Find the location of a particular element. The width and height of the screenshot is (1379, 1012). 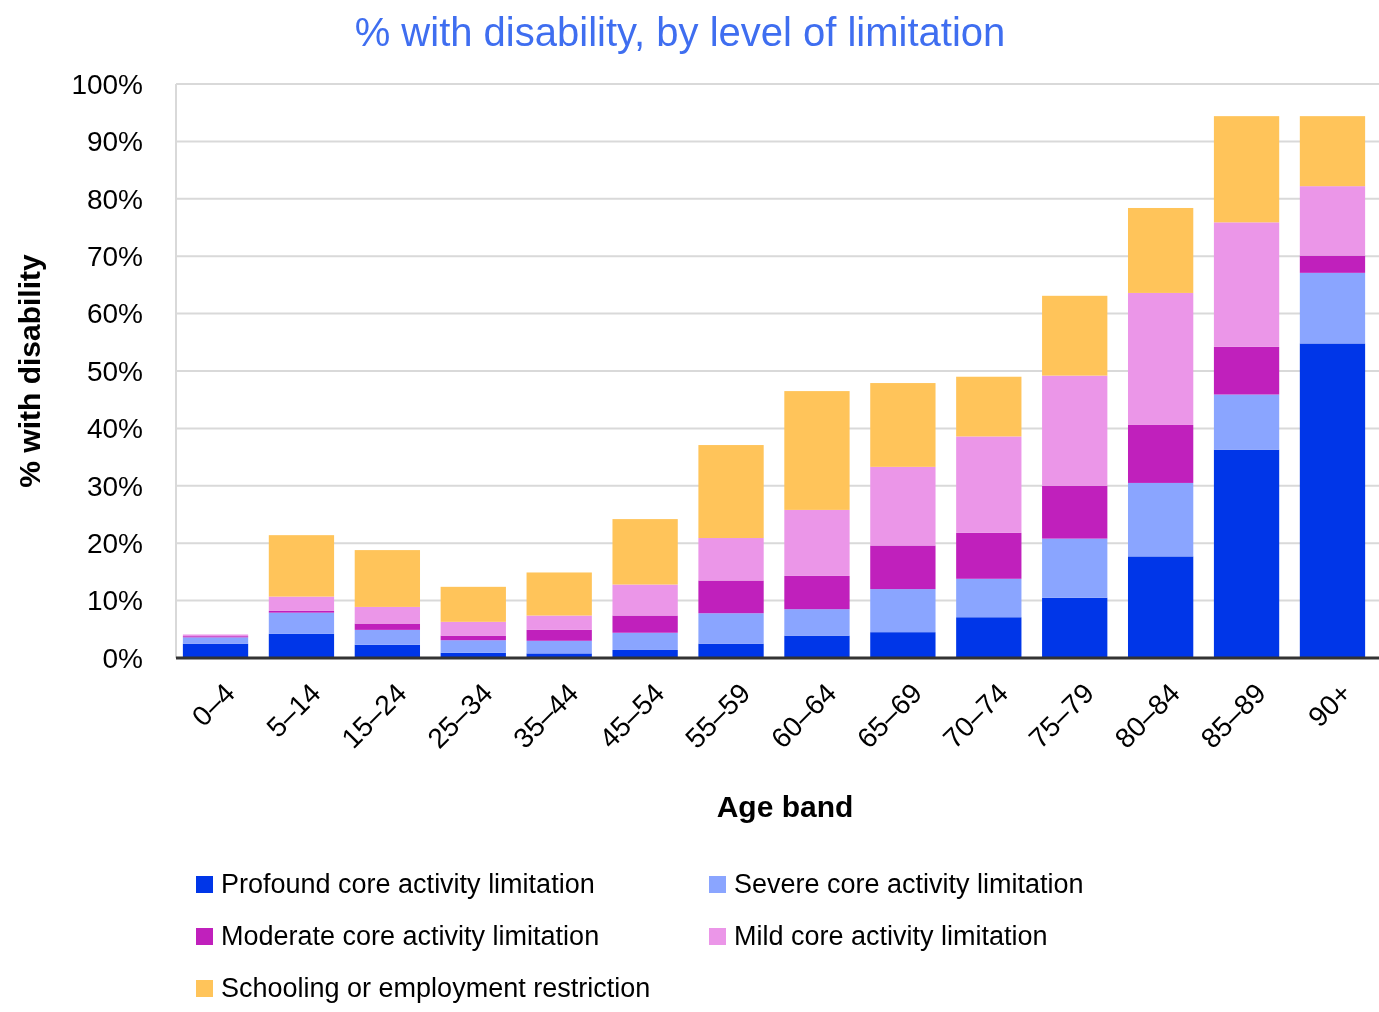

y-tick-label: 0% is located at coordinates (122, 658).